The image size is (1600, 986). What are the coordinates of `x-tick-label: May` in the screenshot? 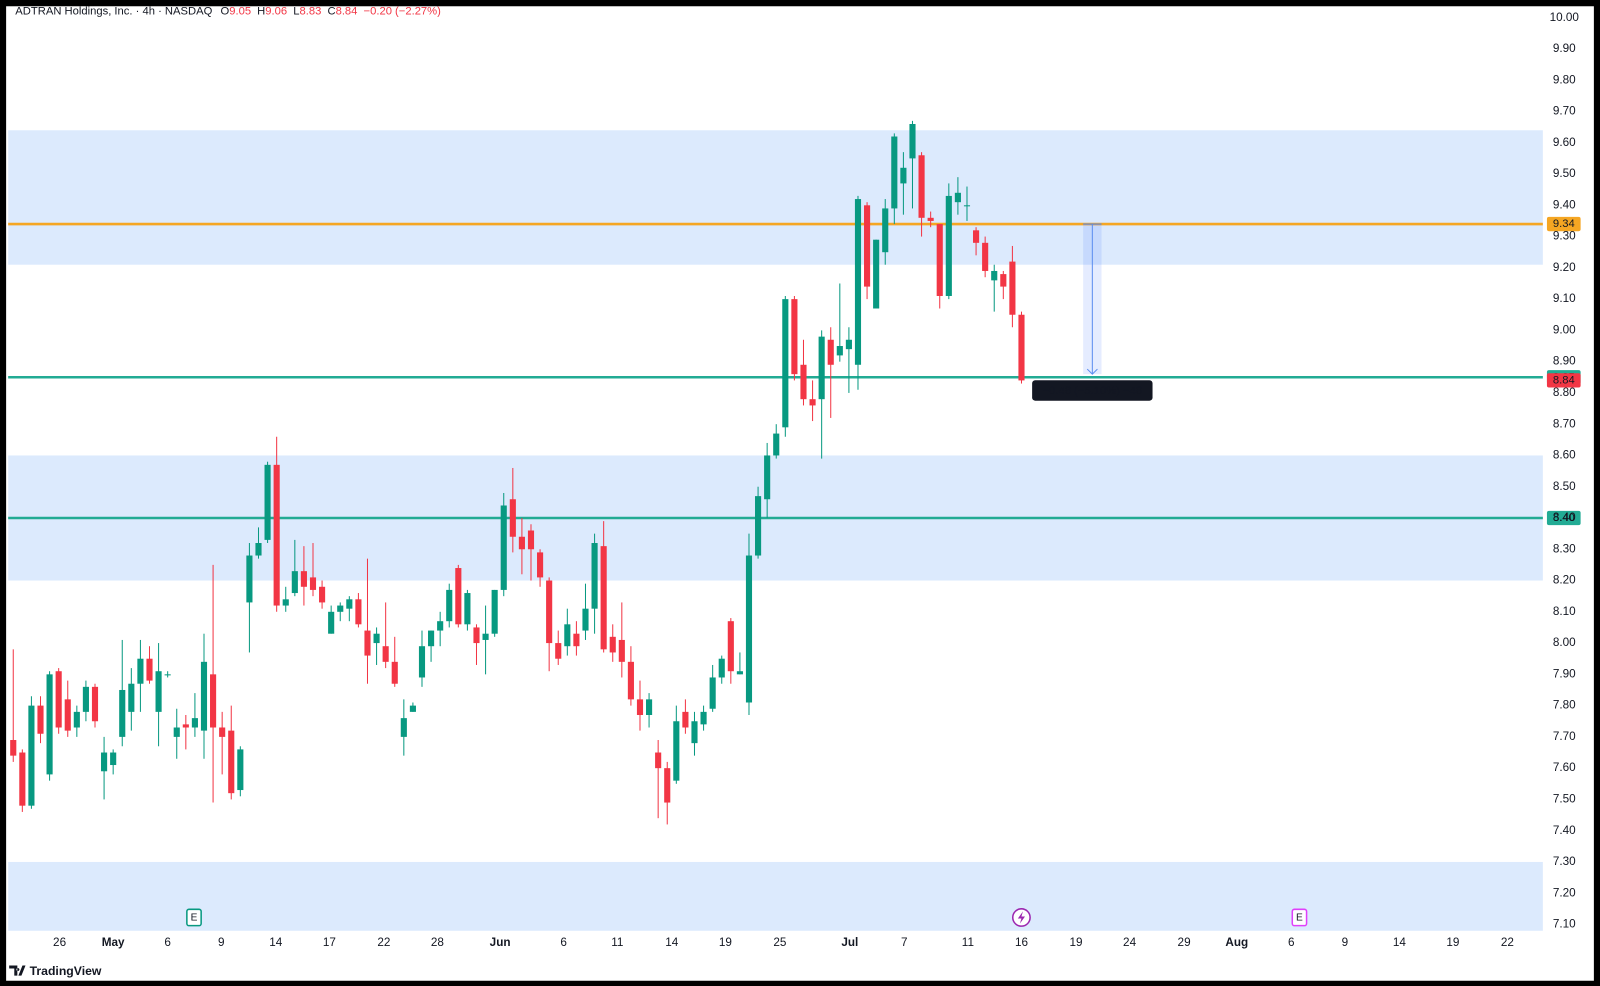 It's located at (113, 942).